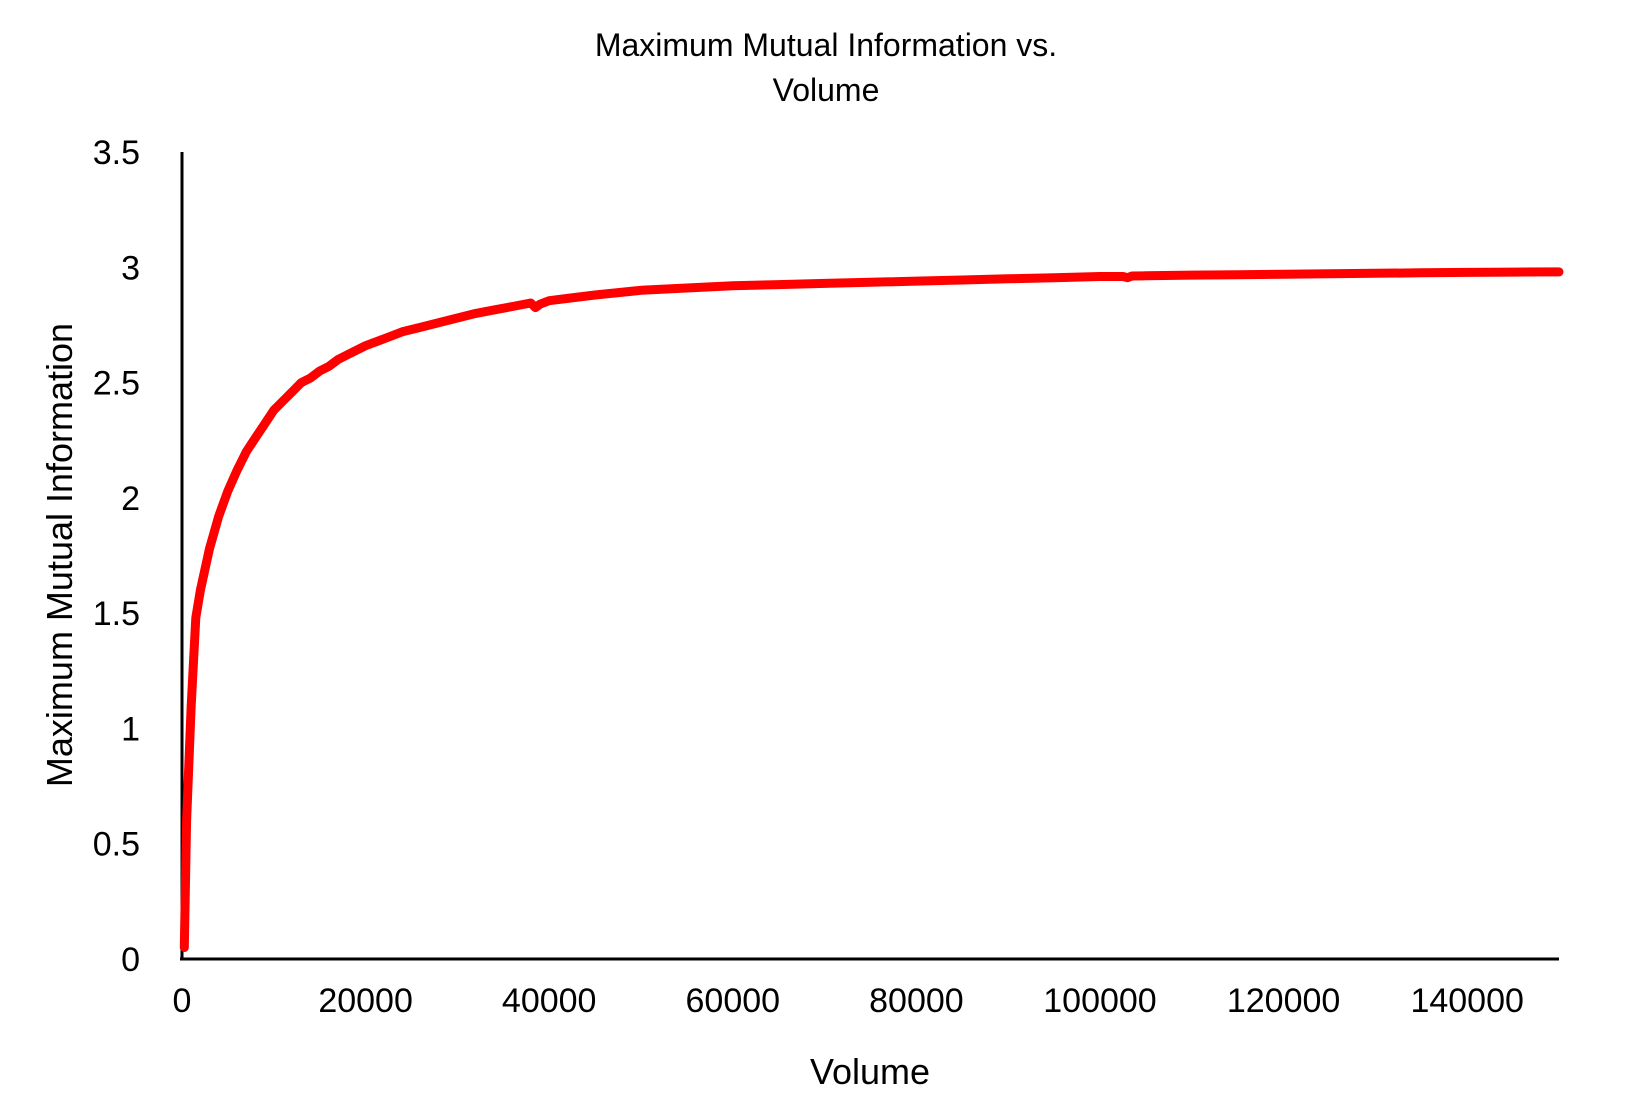 The height and width of the screenshot is (1114, 1629). I want to click on y-tick-label: 2.5, so click(116, 384).